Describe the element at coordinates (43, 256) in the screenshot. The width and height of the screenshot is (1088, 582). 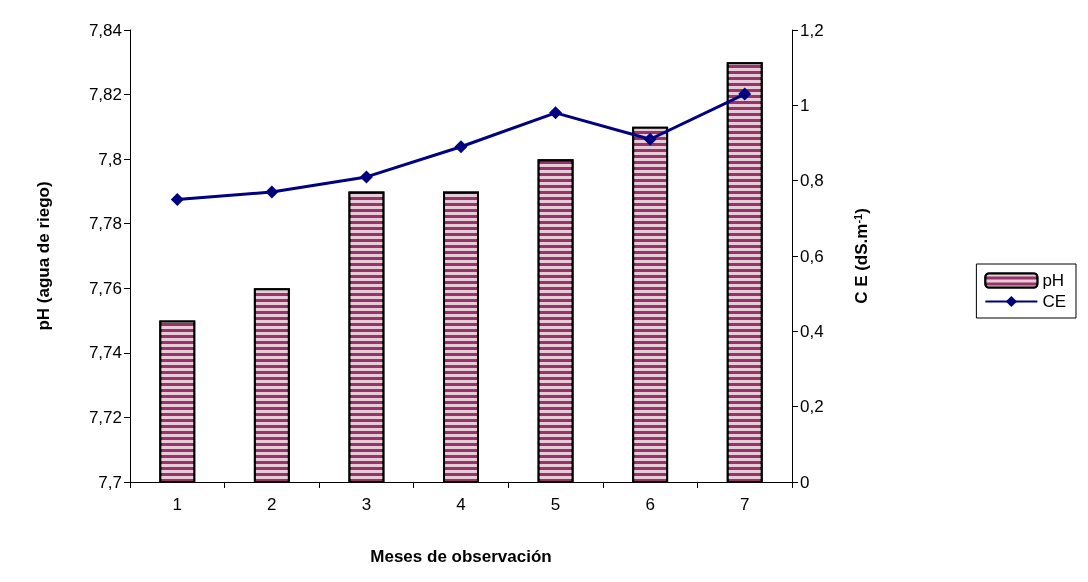
I see `y-axis-title: pH (agua de riego)` at that location.